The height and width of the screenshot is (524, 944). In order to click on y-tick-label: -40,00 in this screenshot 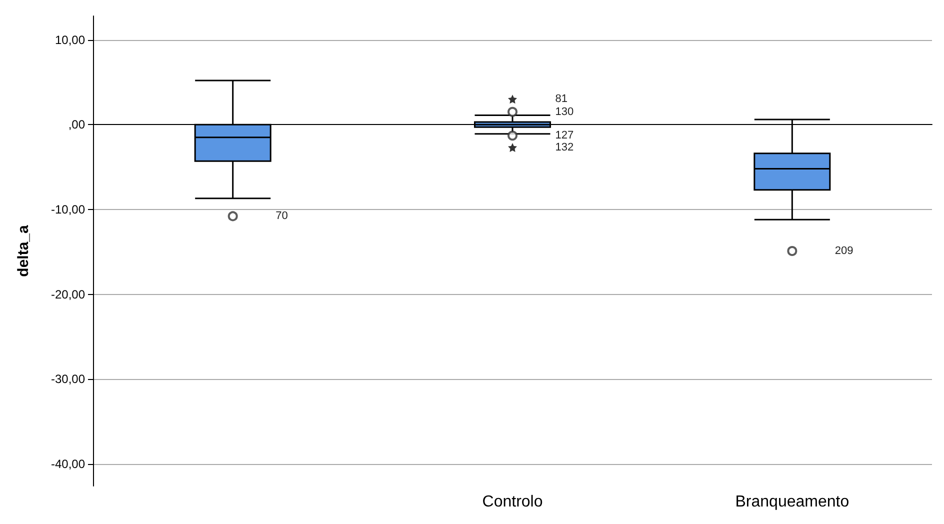, I will do `click(68, 463)`.